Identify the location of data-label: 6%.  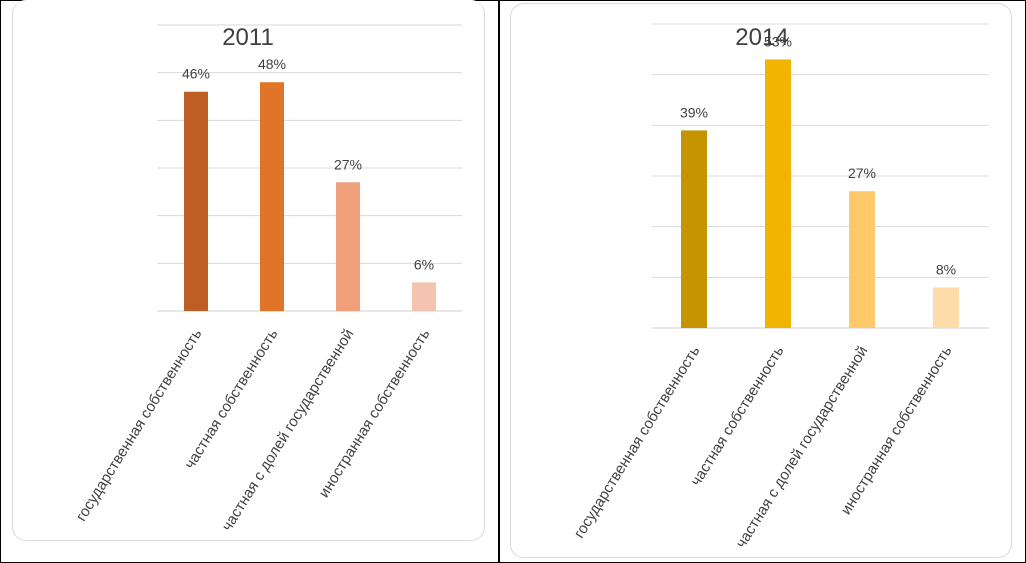
(424, 264).